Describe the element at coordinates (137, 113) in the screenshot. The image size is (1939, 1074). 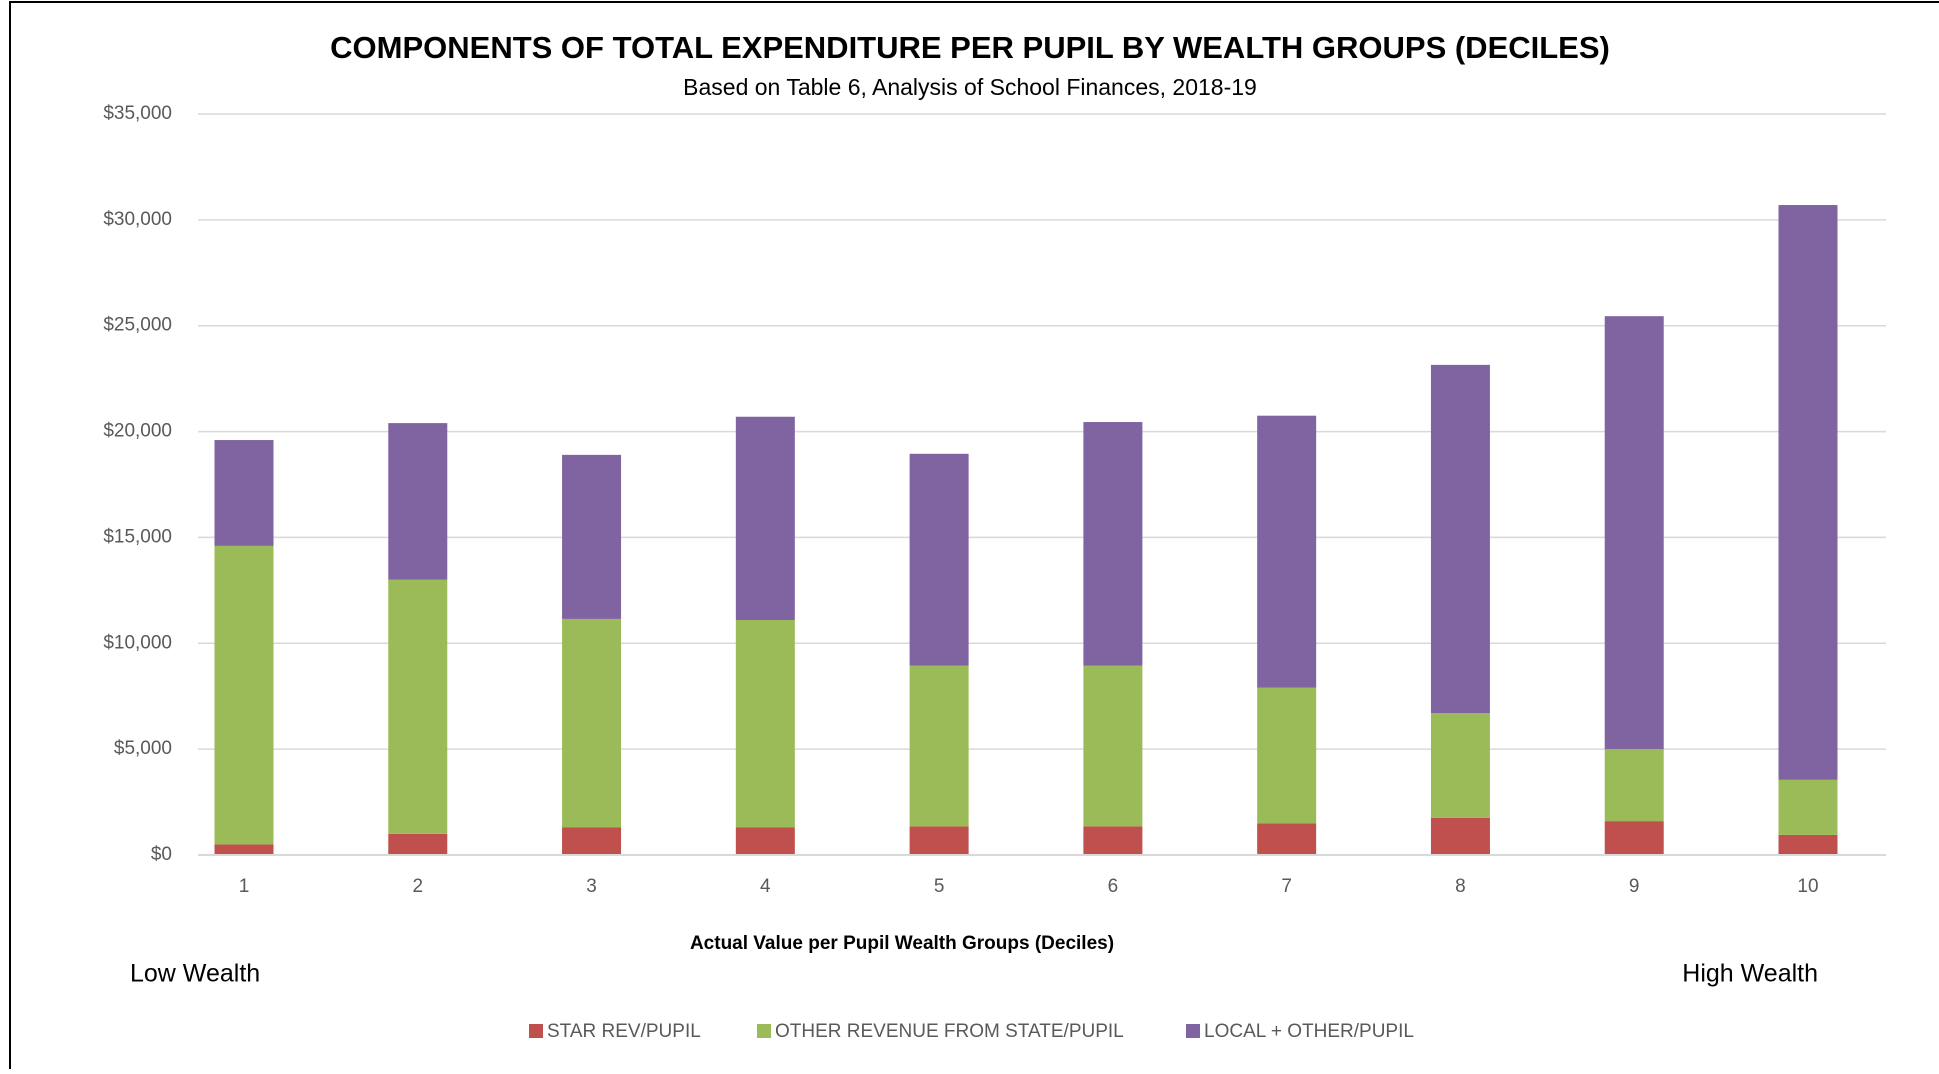
I see `y-tick-label: $35,000` at that location.